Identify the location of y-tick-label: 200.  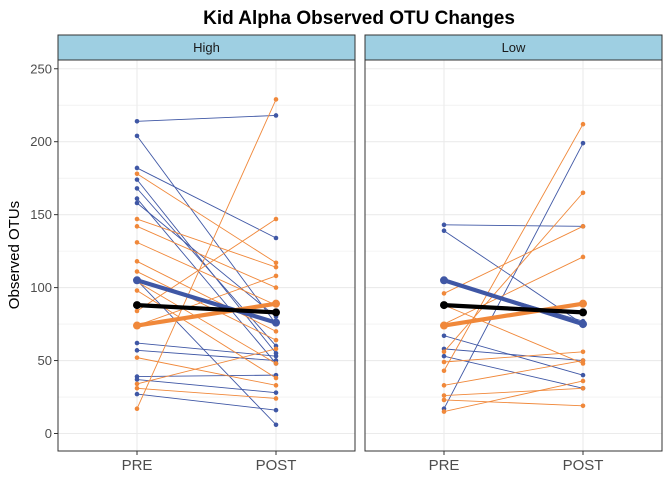
(41, 141).